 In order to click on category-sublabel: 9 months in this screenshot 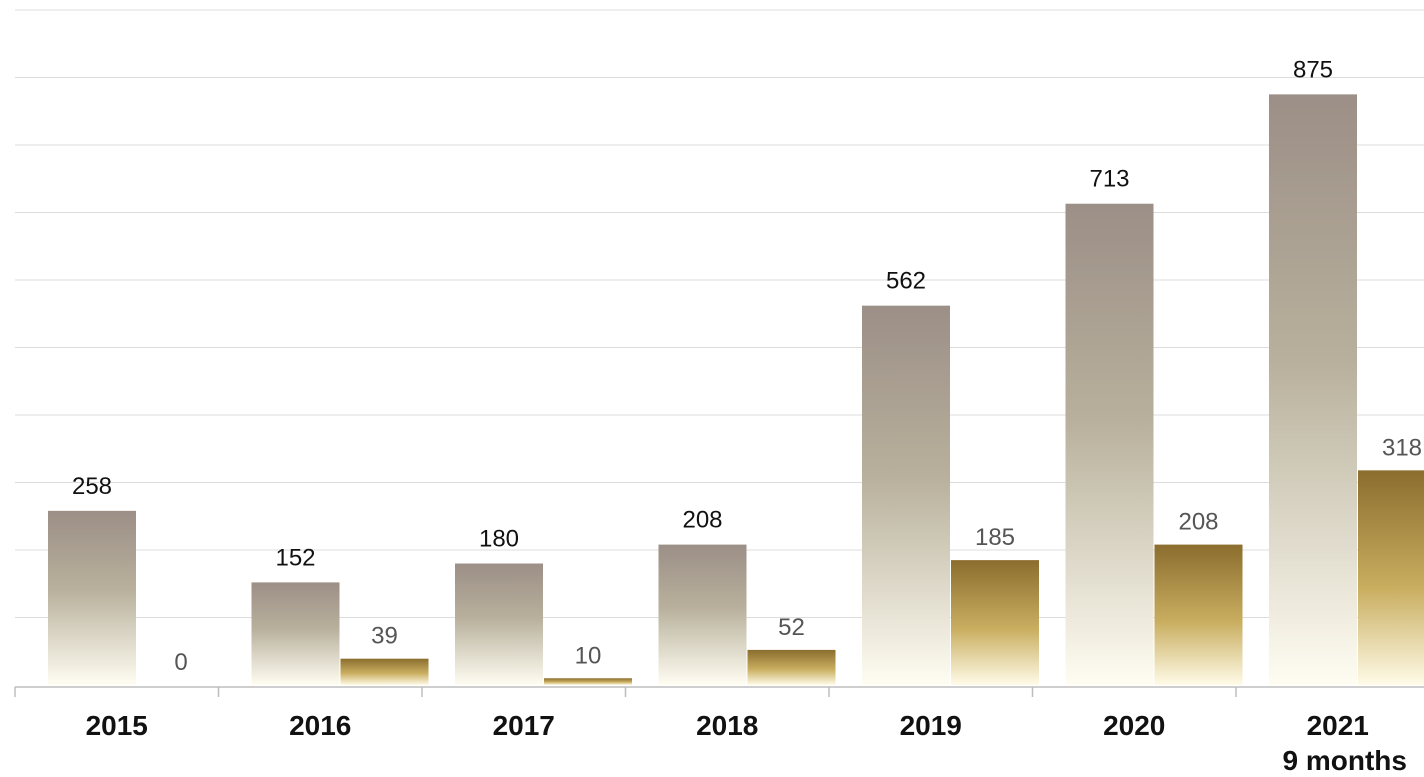, I will do `click(1345, 760)`.